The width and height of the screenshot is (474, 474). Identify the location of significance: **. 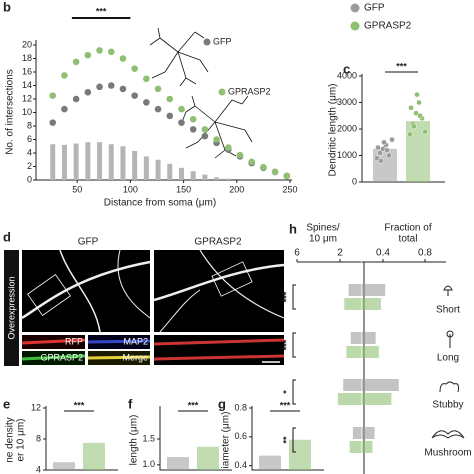
(286, 440).